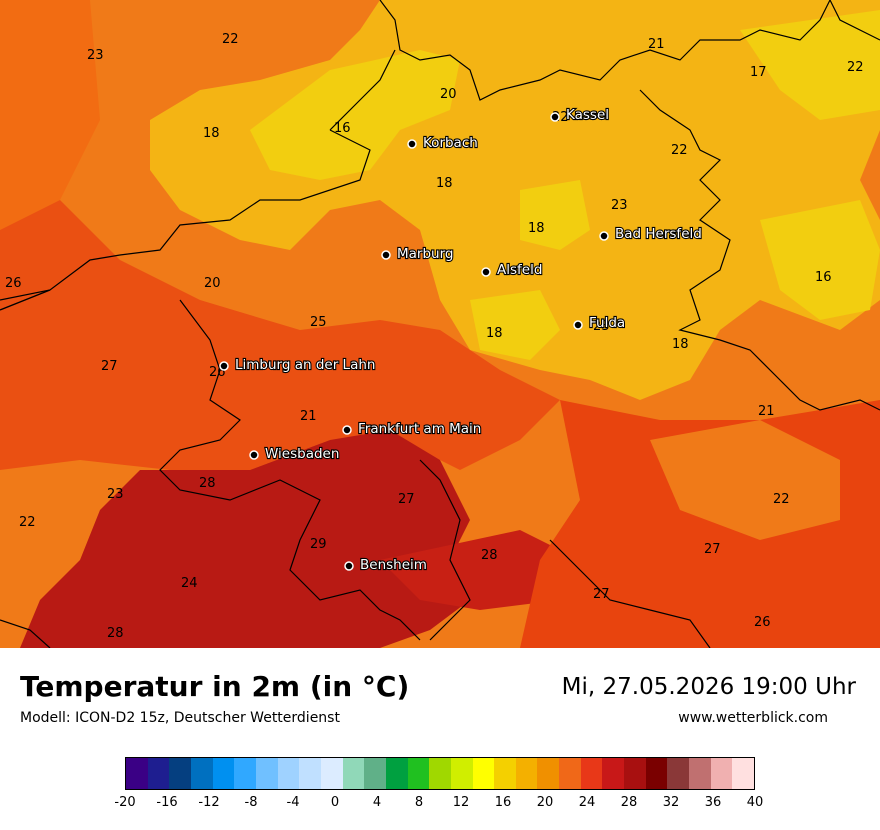 This screenshot has width=880, height=830. Describe the element at coordinates (293, 802) in the screenshot. I see `legend-tick-label: -4` at that location.